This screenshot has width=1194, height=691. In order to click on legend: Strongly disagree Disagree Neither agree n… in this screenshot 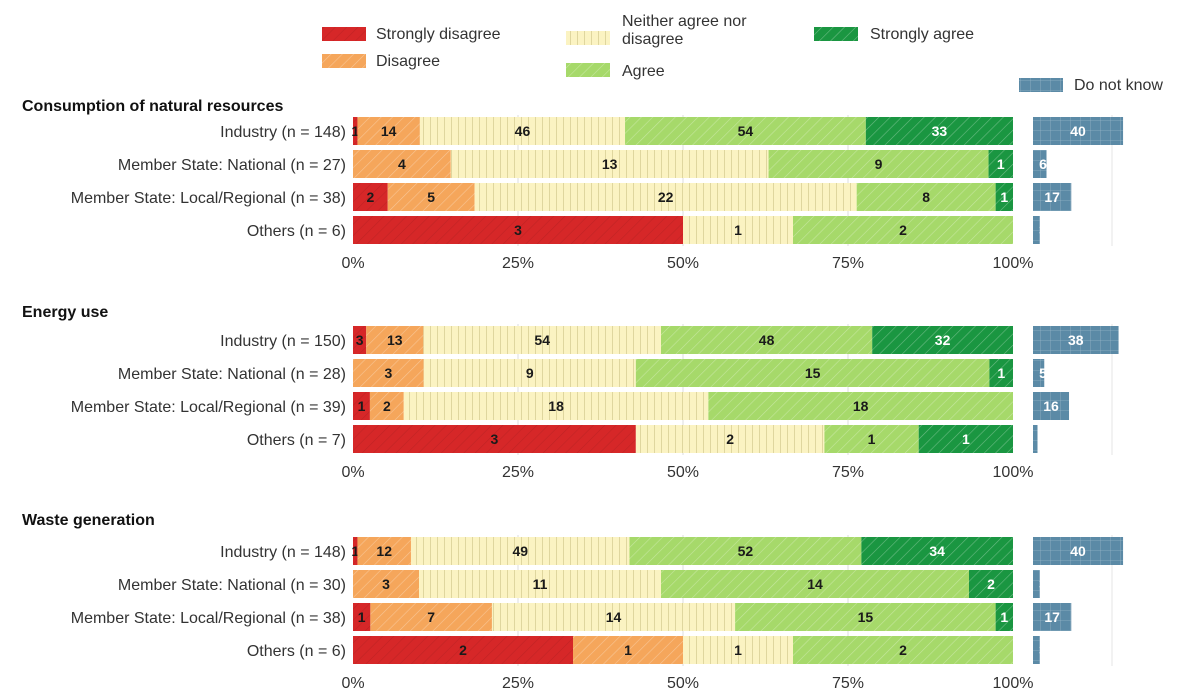, I will do `click(742, 53)`.